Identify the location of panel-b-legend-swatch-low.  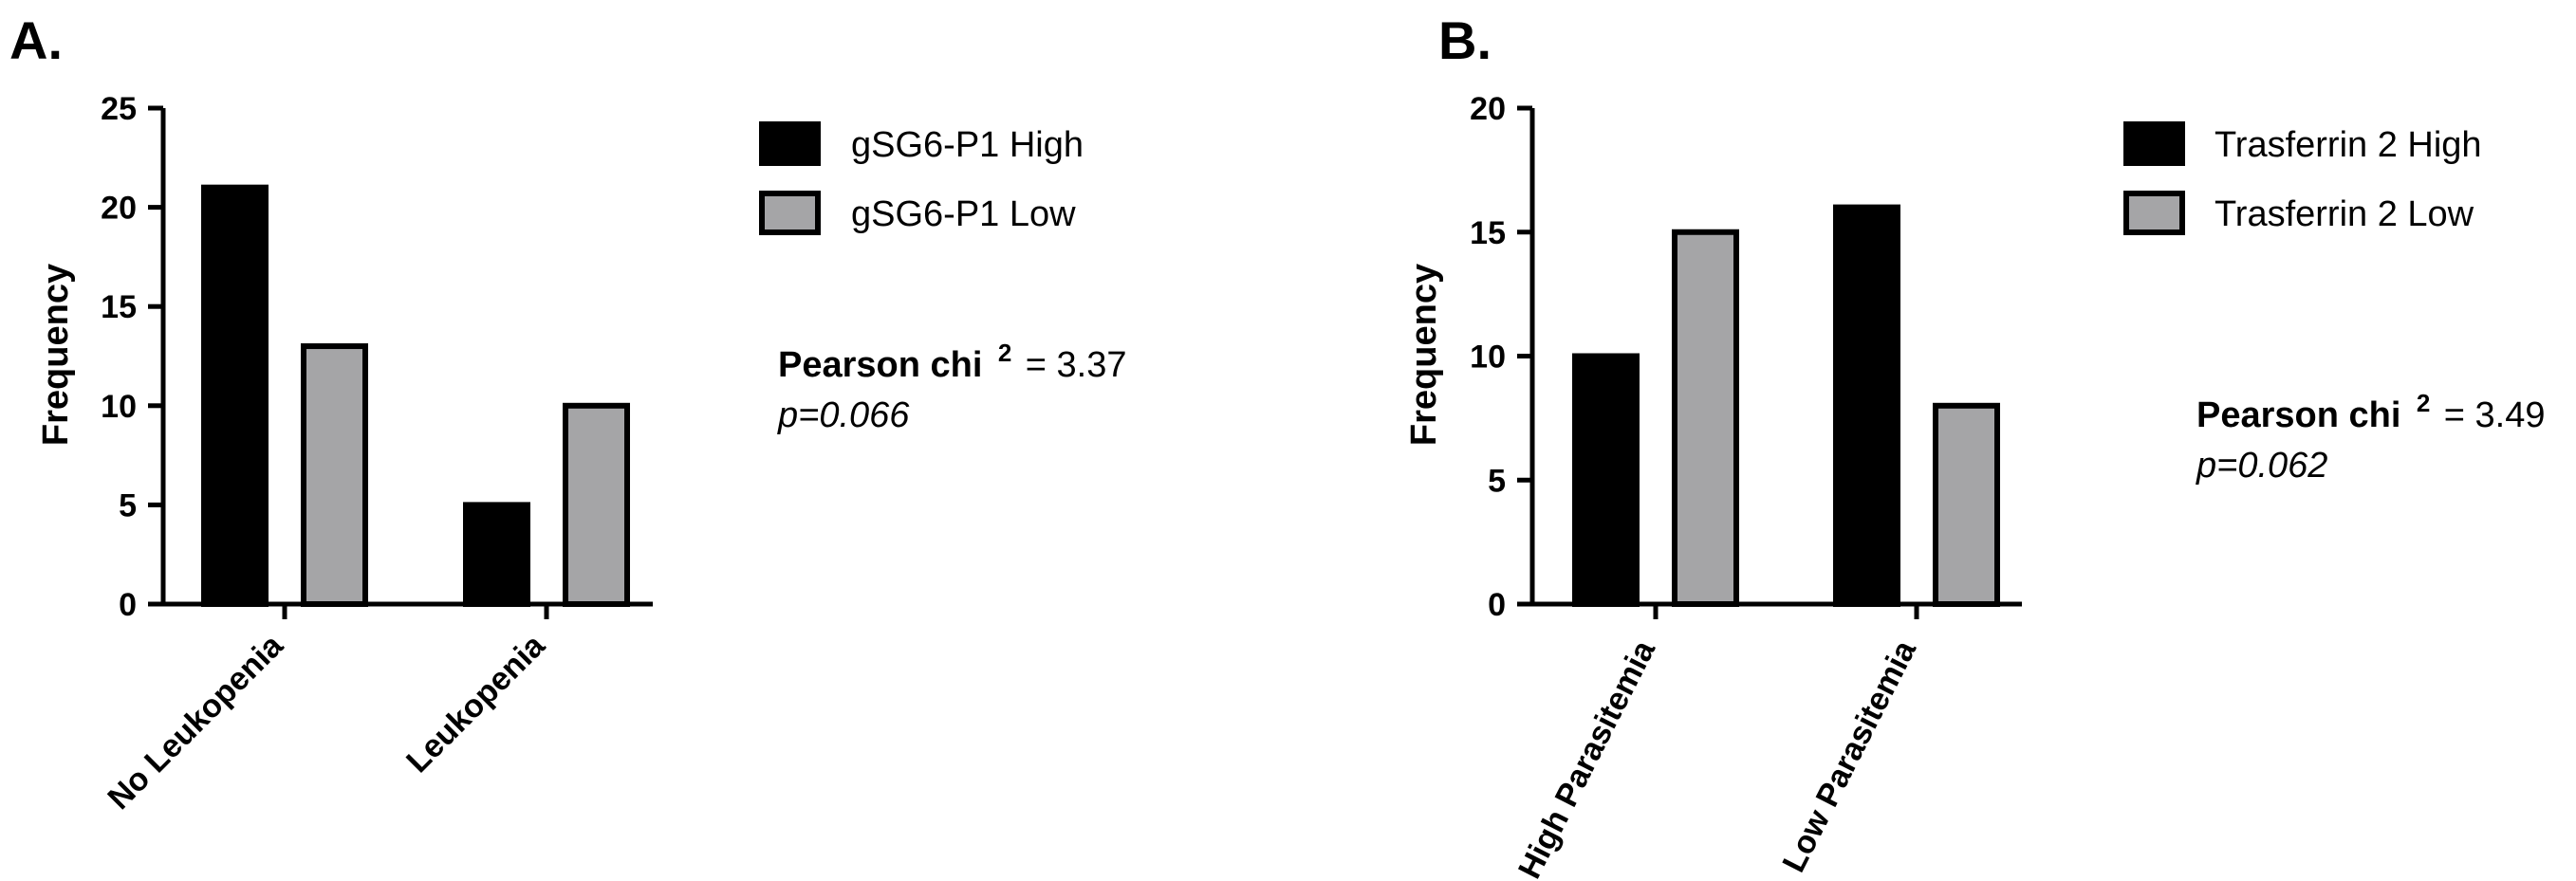
(2154, 213).